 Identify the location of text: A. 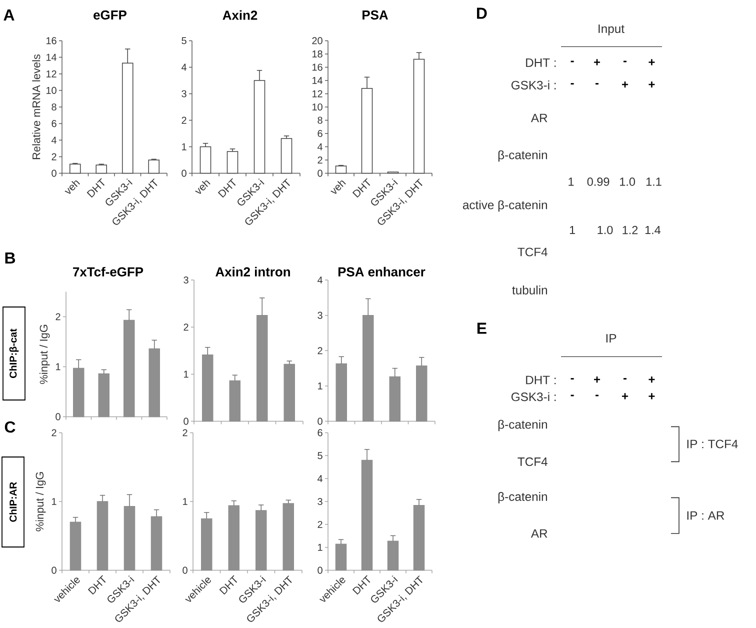
(9, 15).